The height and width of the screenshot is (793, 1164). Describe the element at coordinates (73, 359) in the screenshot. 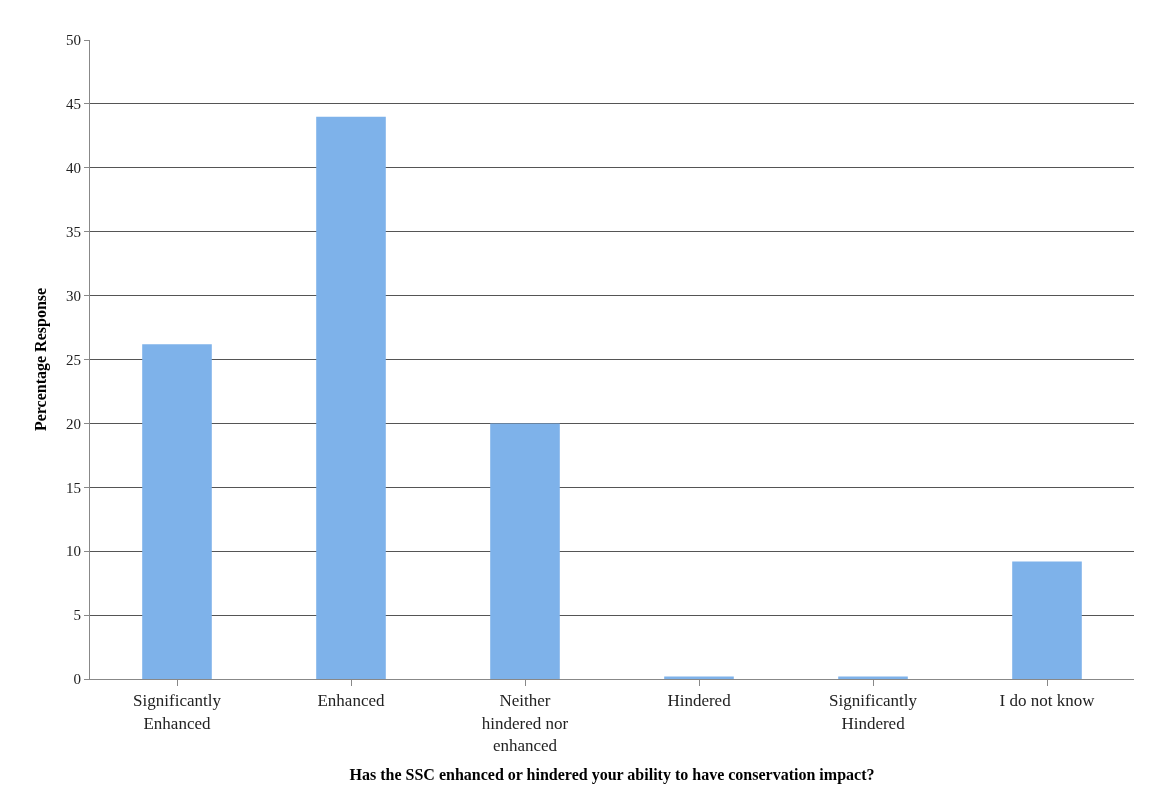

I see `y-tick-label: 25` at that location.